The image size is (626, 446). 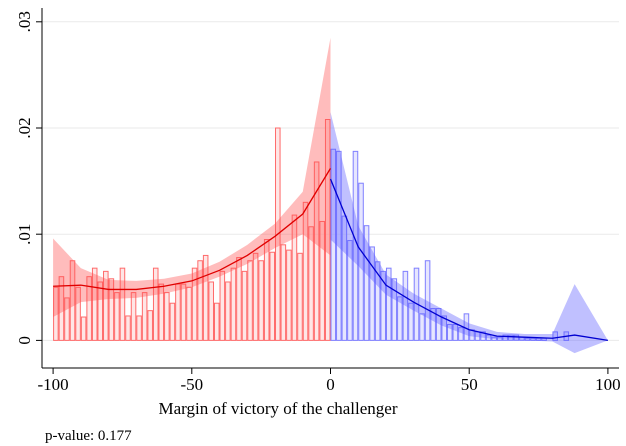 I want to click on note: p-value: 0.177, so click(x=88, y=436).